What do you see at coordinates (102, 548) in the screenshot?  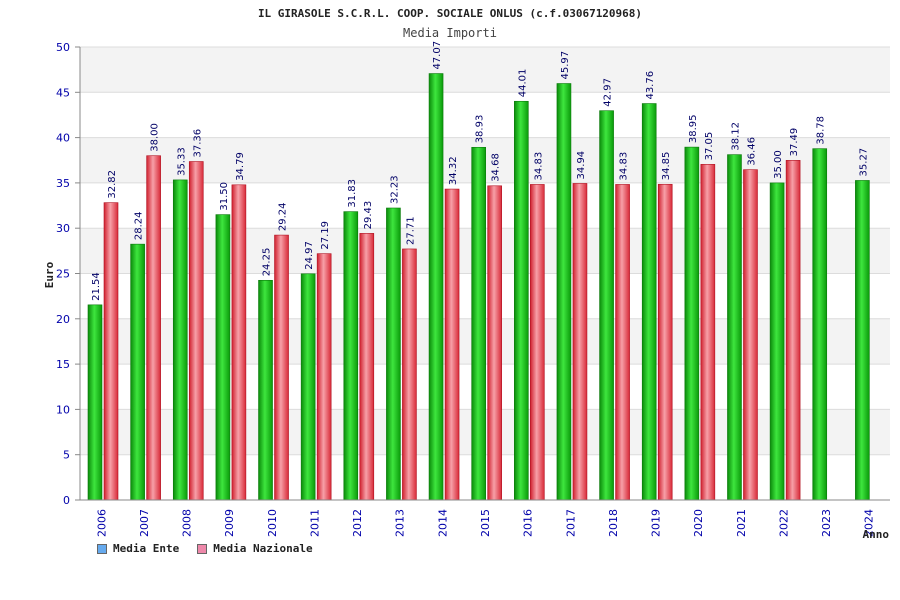 I see `legend-swatch-ente` at bounding box center [102, 548].